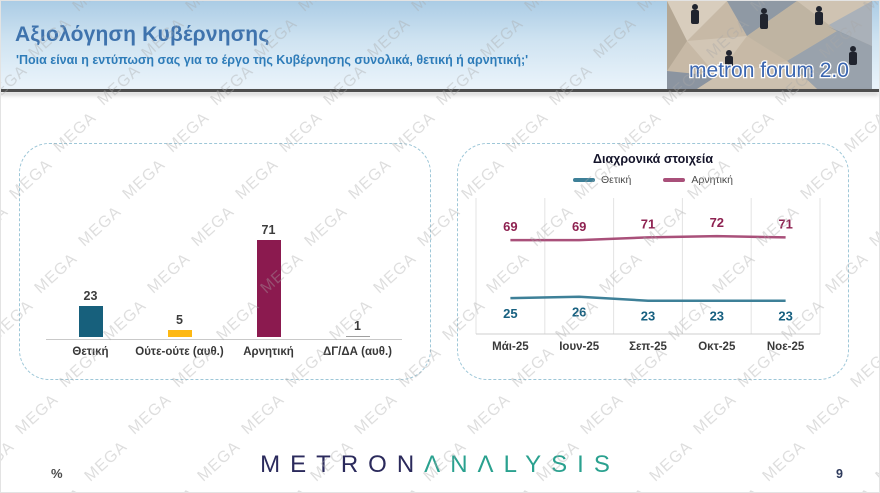 The height and width of the screenshot is (493, 880). Describe the element at coordinates (57, 473) in the screenshot. I see `percent-unit-label: %` at that location.